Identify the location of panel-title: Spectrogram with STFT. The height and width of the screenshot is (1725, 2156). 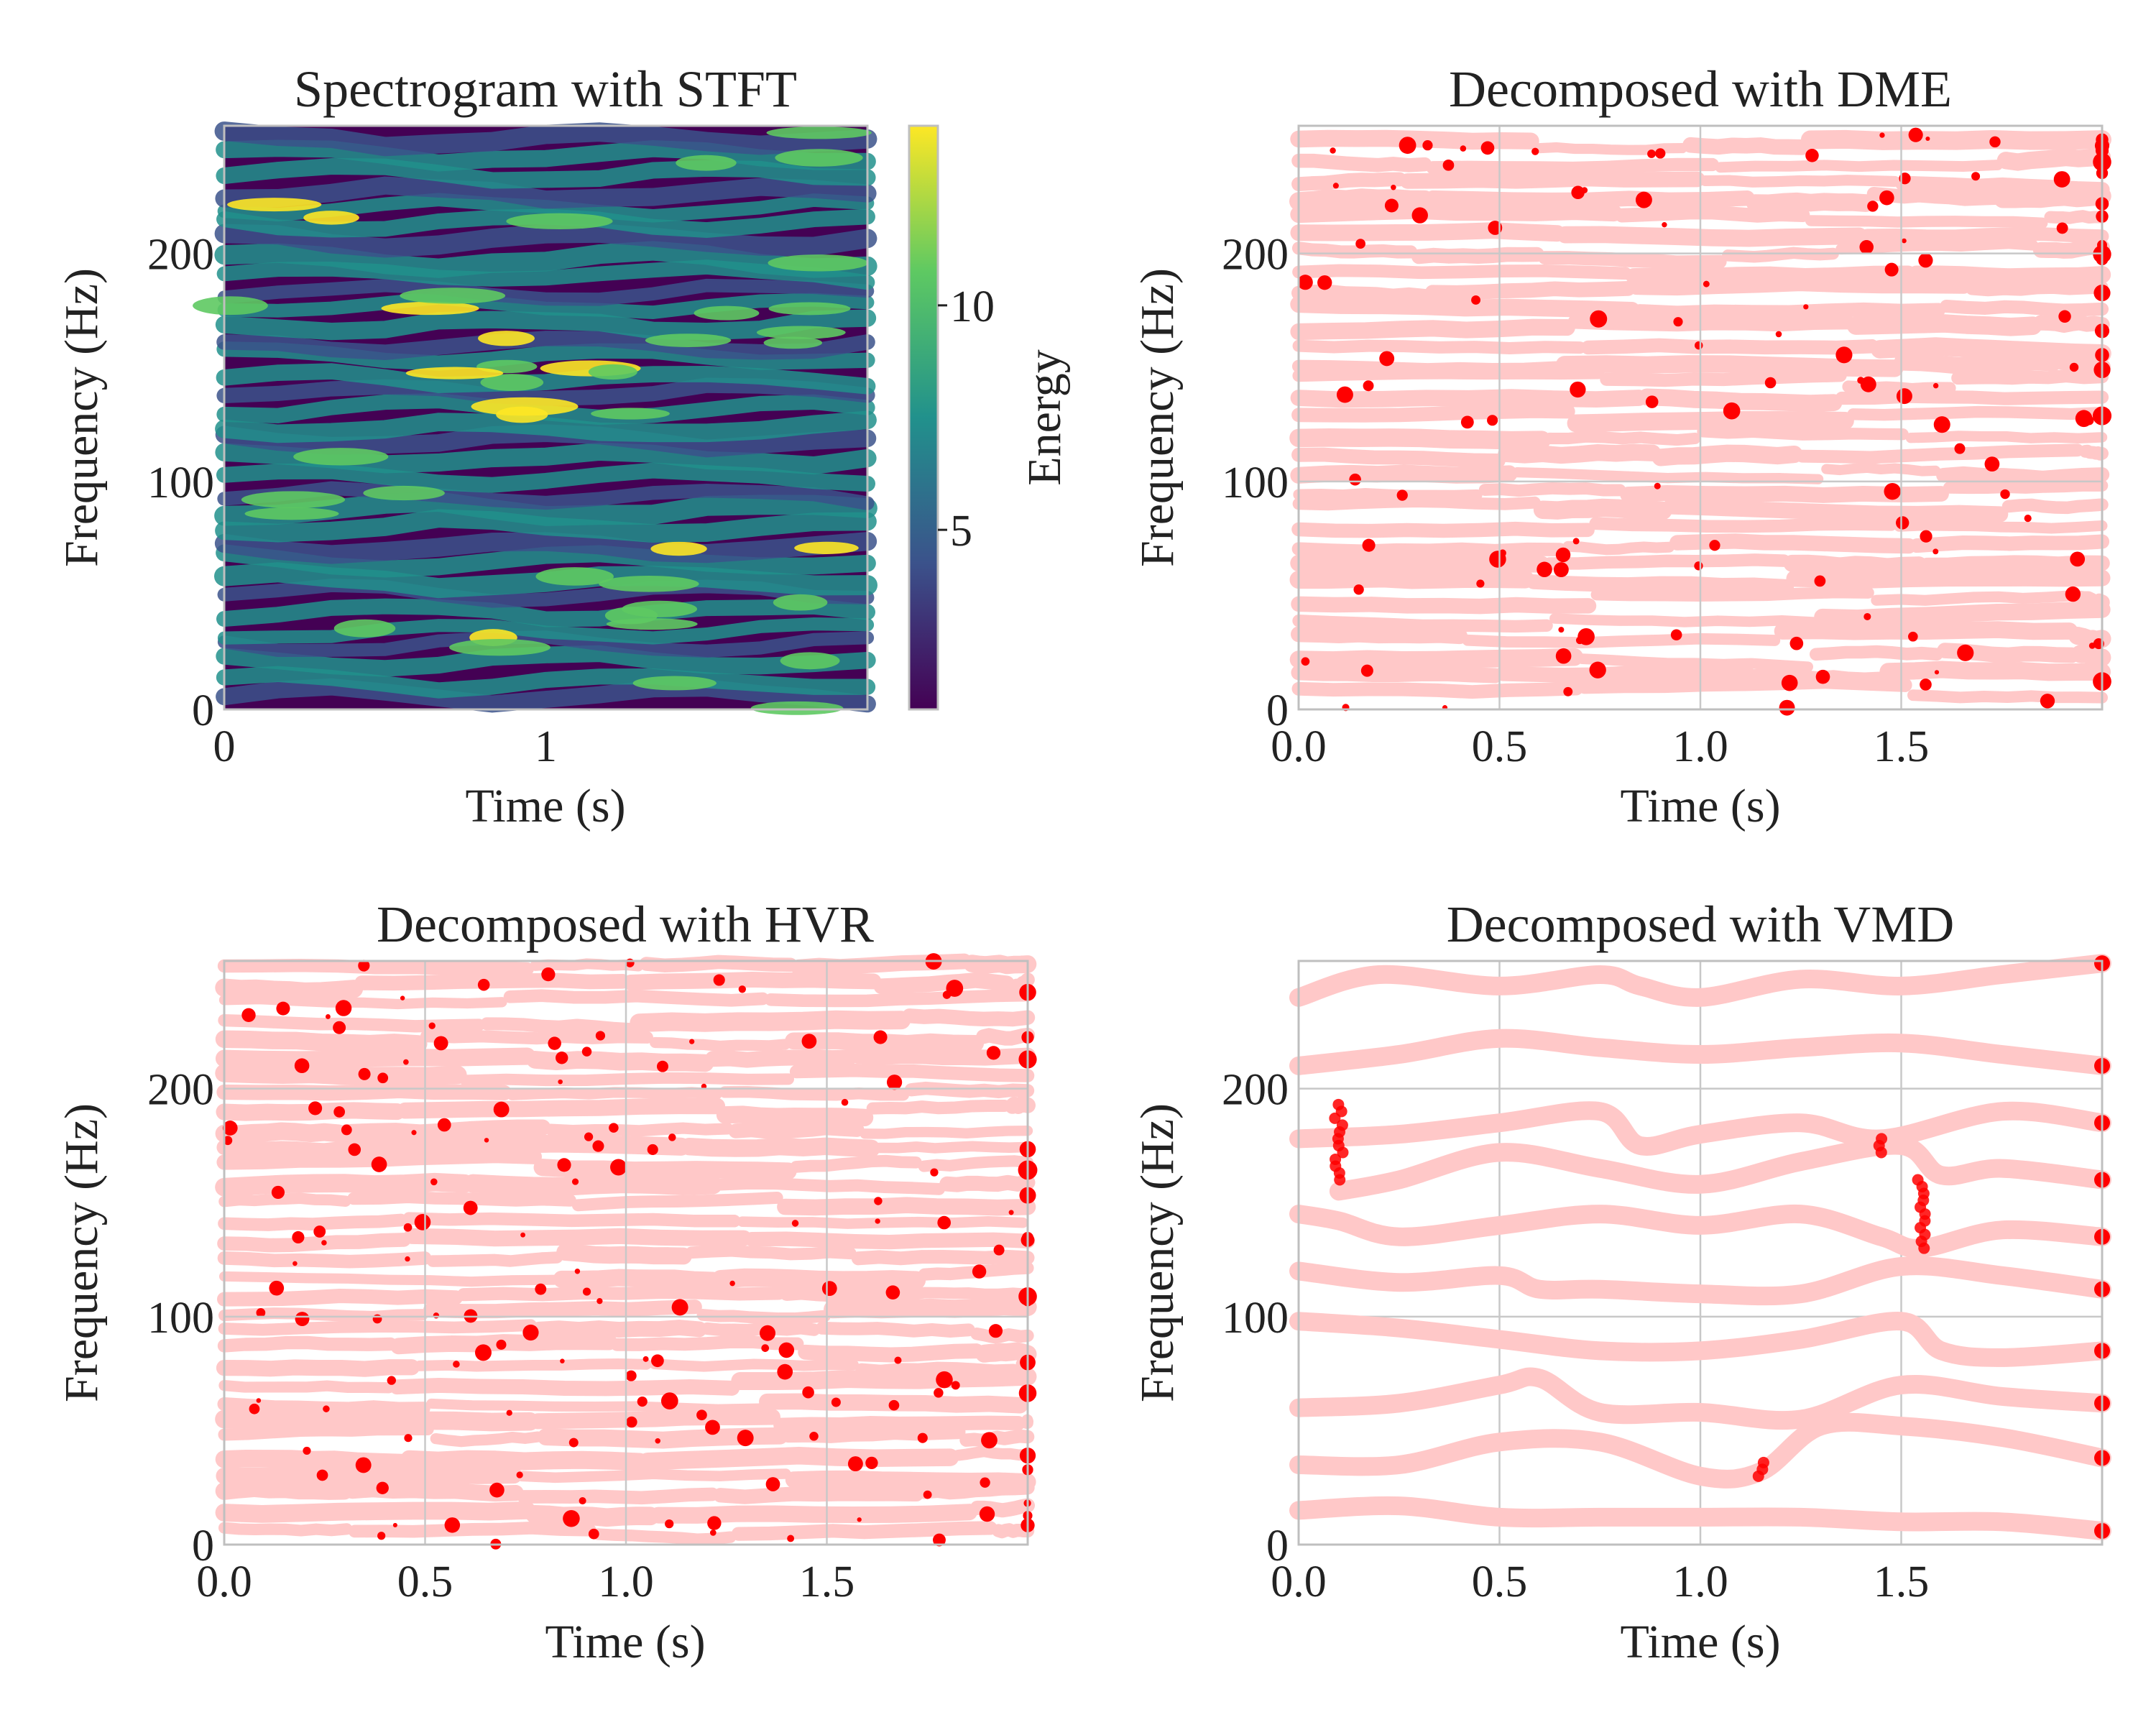
(545, 89).